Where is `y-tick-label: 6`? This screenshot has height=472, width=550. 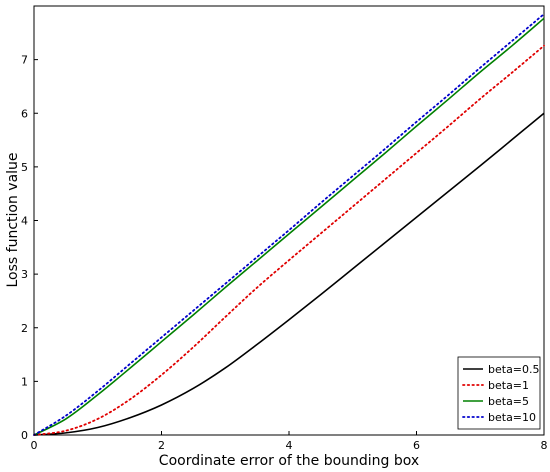
y-tick-label: 6 is located at coordinates (24, 113).